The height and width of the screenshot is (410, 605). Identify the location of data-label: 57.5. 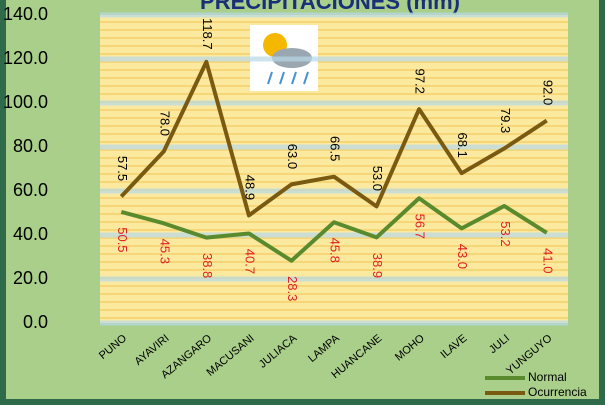
(122, 168).